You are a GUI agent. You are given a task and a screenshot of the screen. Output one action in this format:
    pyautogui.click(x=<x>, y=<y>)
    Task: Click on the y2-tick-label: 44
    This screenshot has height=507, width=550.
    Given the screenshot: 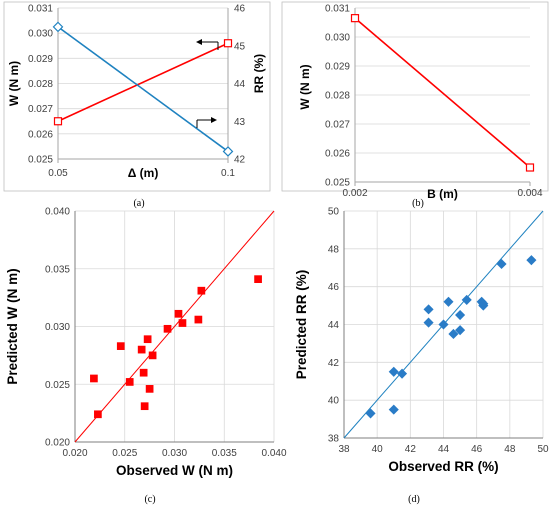 What is the action you would take?
    pyautogui.click(x=240, y=84)
    